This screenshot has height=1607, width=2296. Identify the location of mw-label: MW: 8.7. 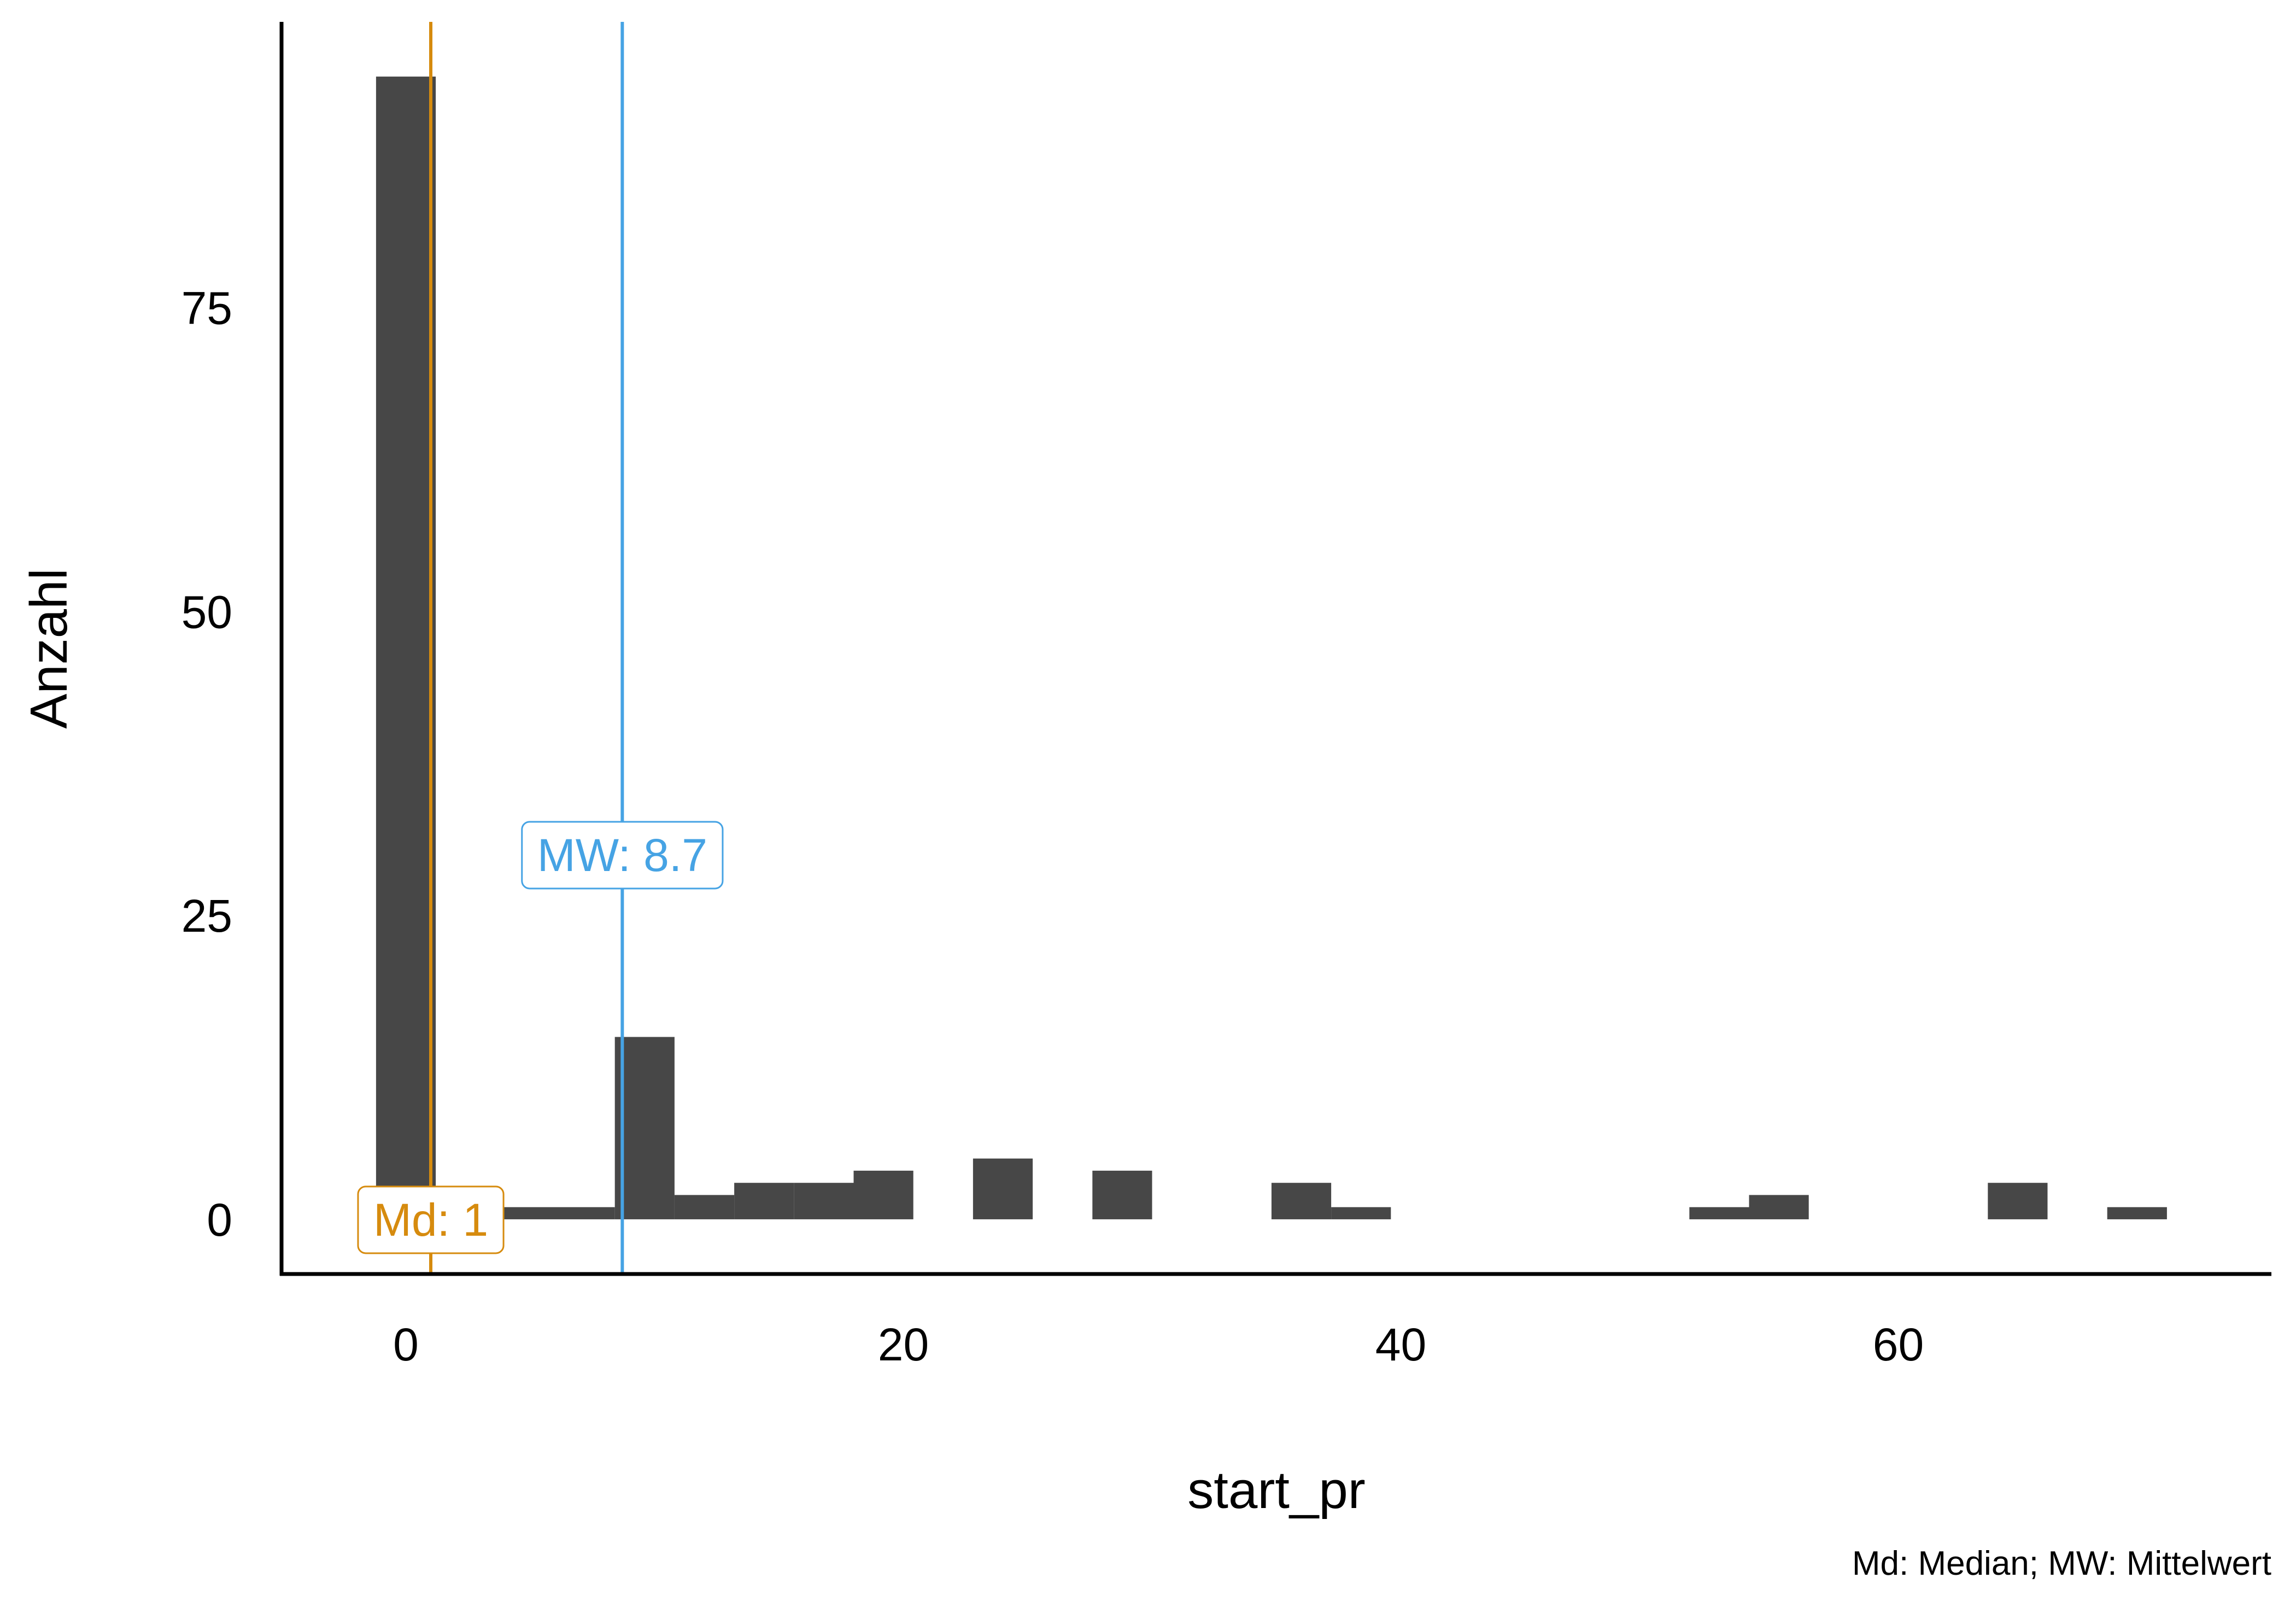
(622, 856).